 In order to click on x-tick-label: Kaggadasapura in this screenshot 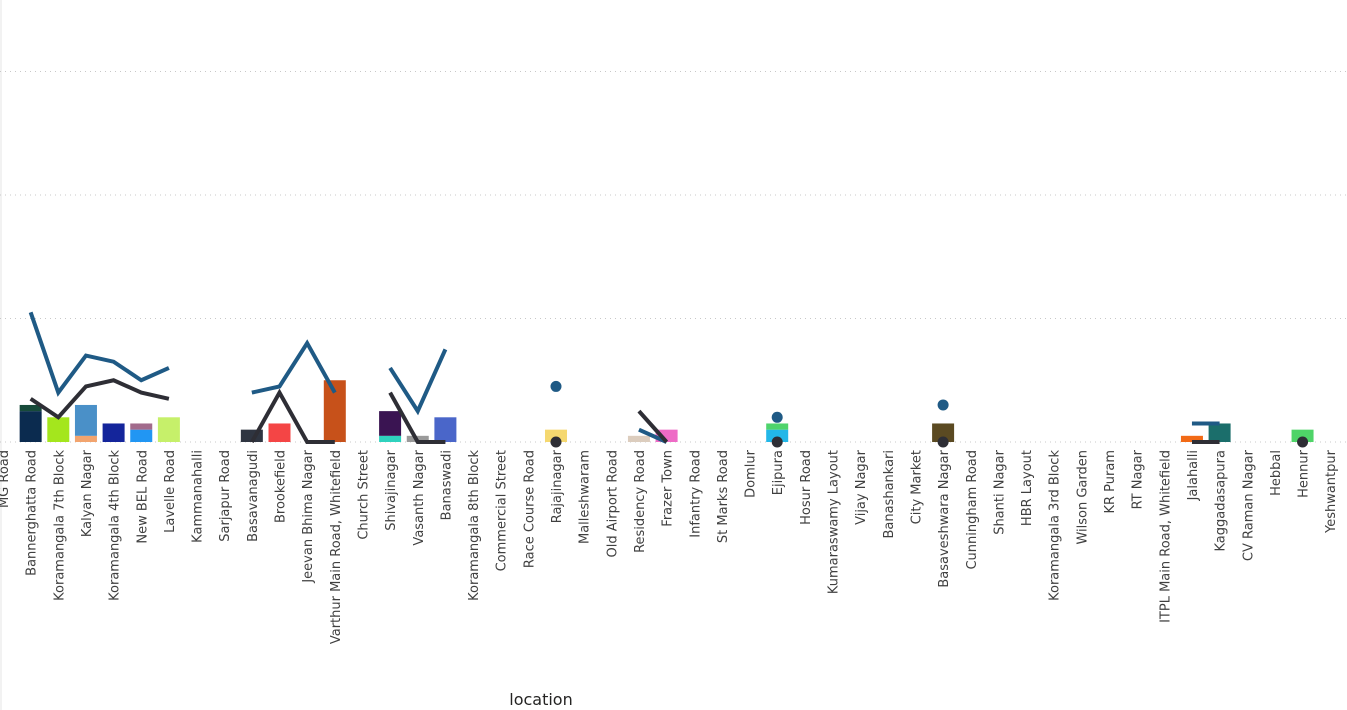, I will do `click(1221, 501)`.